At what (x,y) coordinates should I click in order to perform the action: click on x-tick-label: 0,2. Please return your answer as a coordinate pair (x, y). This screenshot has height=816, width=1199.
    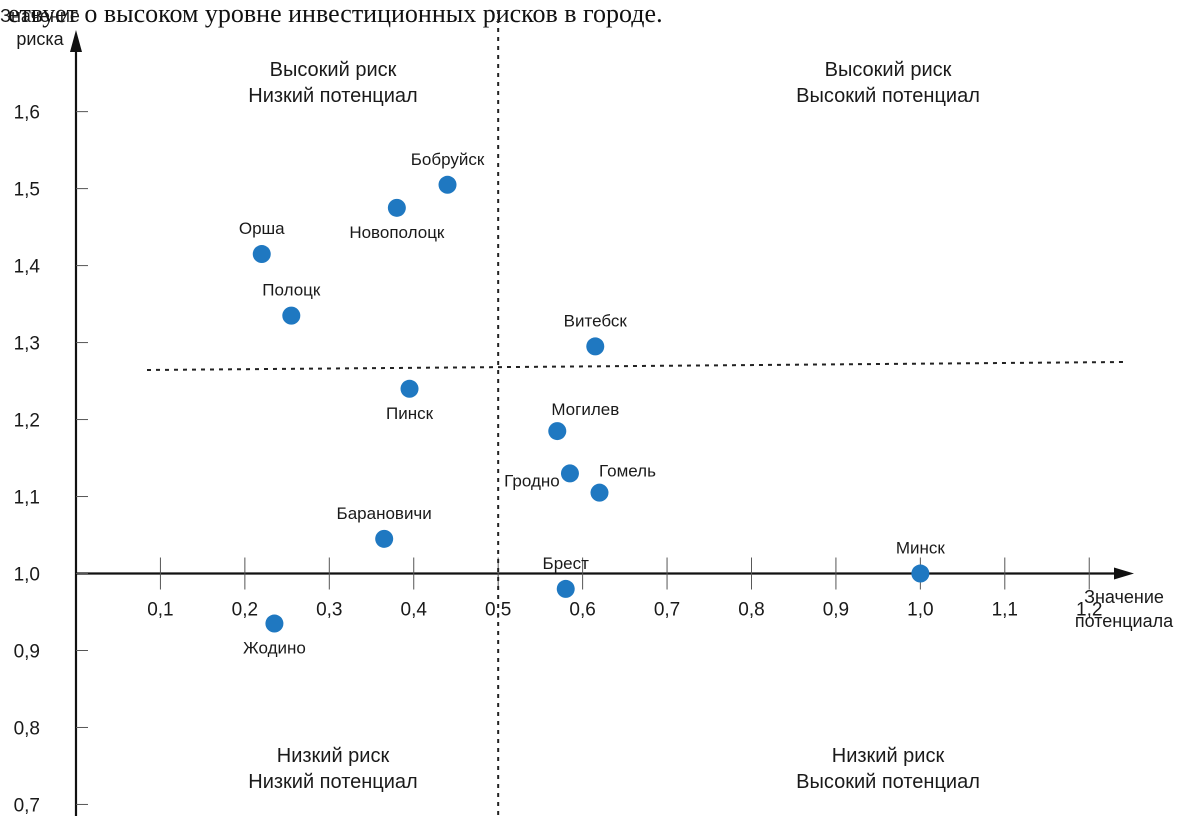
    Looking at the image, I should click on (245, 610).